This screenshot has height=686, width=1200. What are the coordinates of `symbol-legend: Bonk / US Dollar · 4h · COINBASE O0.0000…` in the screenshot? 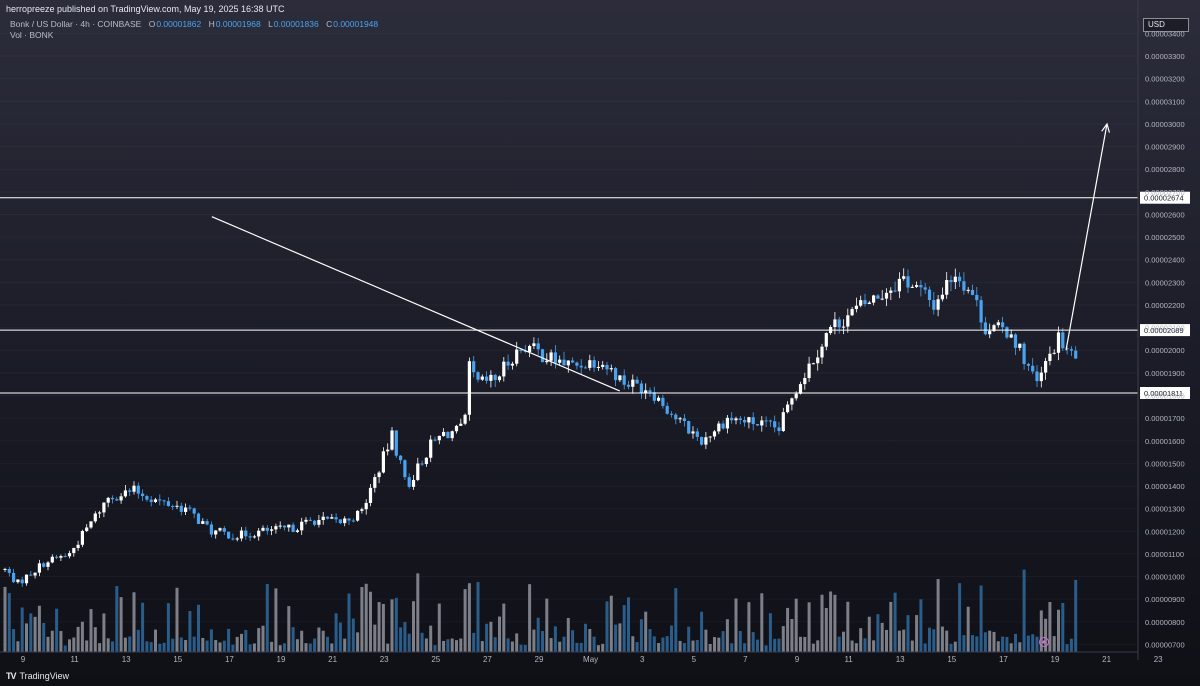 It's located at (194, 24).